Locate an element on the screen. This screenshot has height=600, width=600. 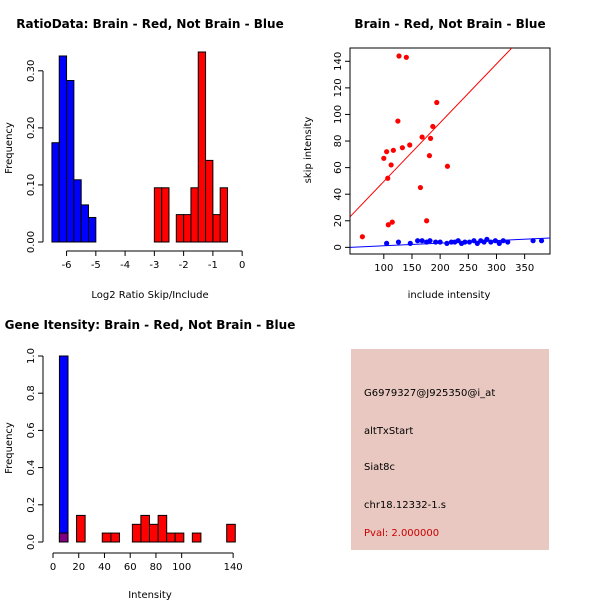
x-tick-label: 60 is located at coordinates (130, 567).